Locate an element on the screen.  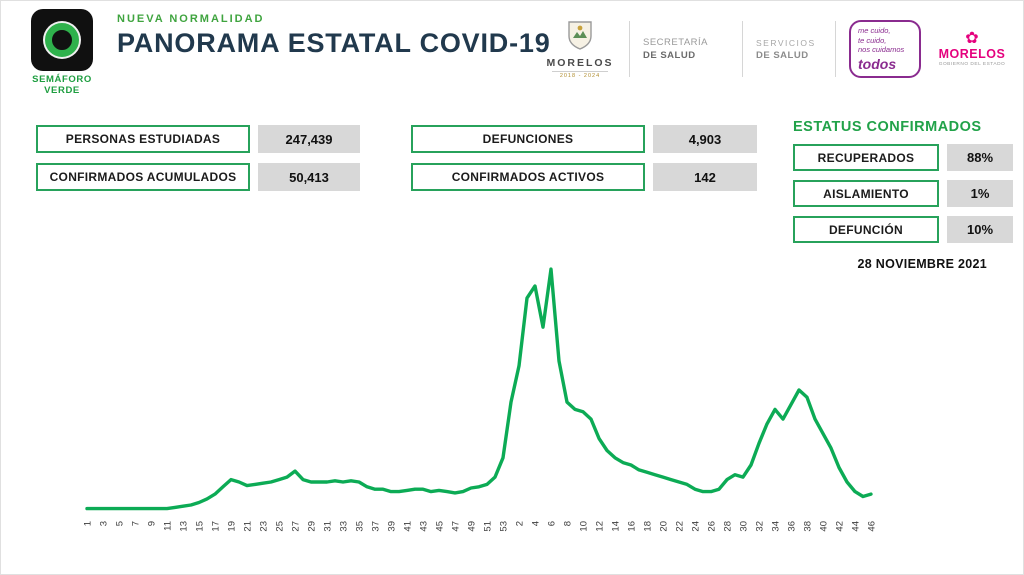
servicios-line1: SERVICIOS is located at coordinates (786, 42).